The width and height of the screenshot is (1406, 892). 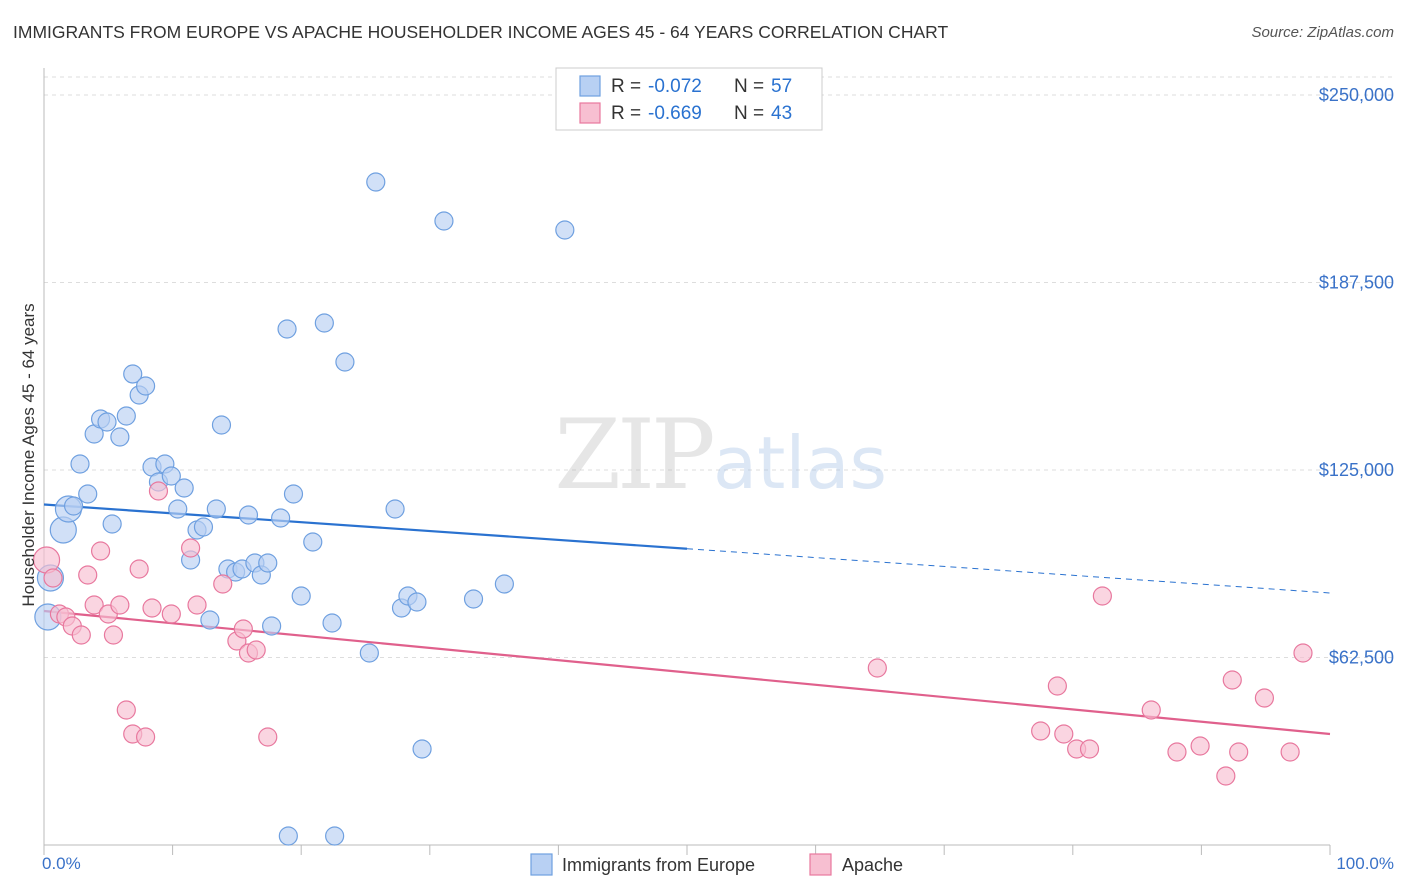 I want to click on y-tick-labels: $62,500 $125,000 $187,500 $250,000, so click(x=1356, y=376).